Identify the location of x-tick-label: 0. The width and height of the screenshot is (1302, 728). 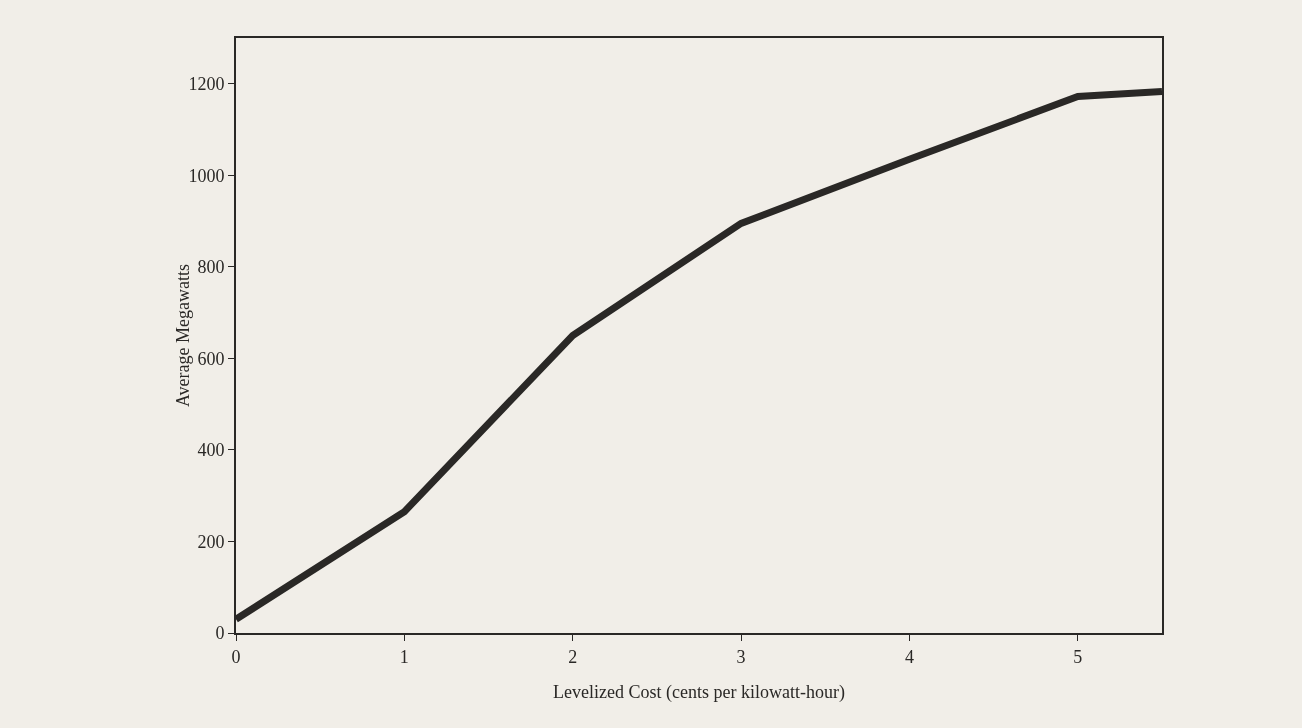
(236, 656).